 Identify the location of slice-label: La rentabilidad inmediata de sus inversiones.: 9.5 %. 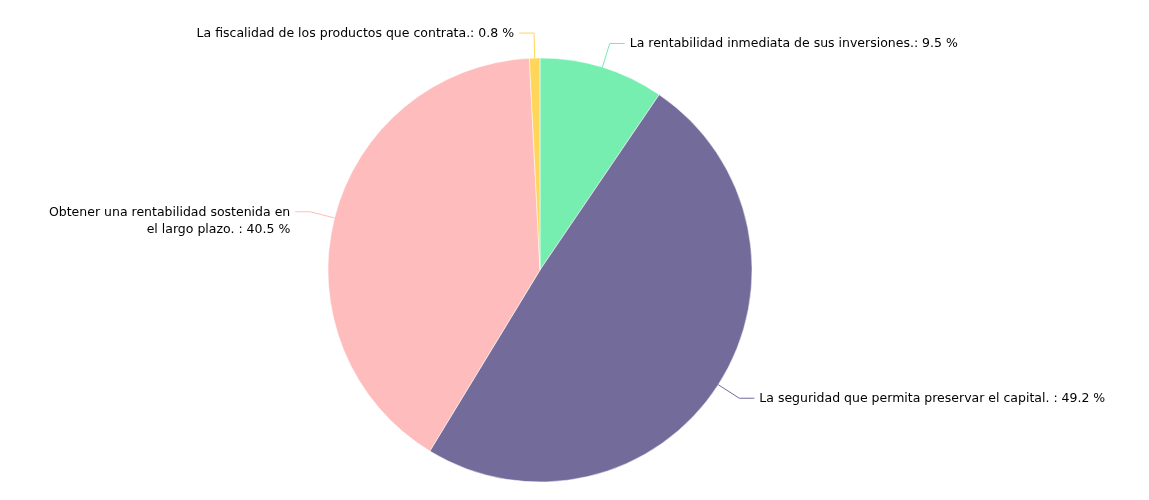
(793, 43).